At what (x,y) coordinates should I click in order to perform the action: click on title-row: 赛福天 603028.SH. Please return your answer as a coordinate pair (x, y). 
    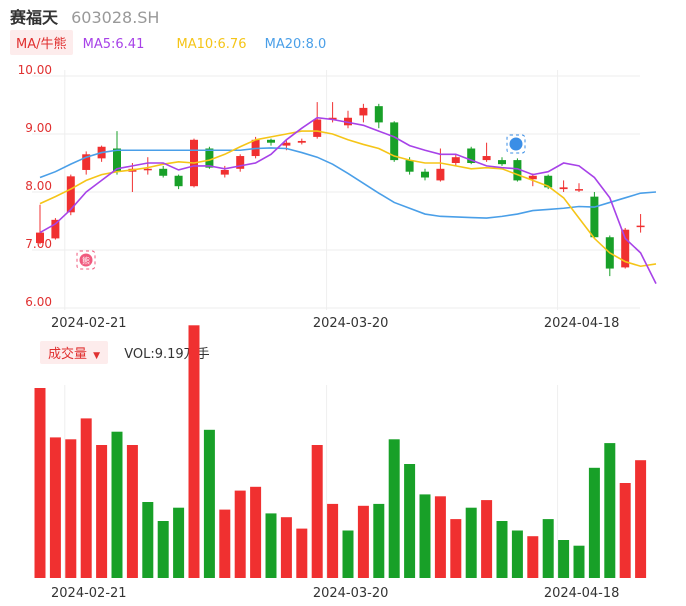
    Looking at the image, I should click on (84, 16).